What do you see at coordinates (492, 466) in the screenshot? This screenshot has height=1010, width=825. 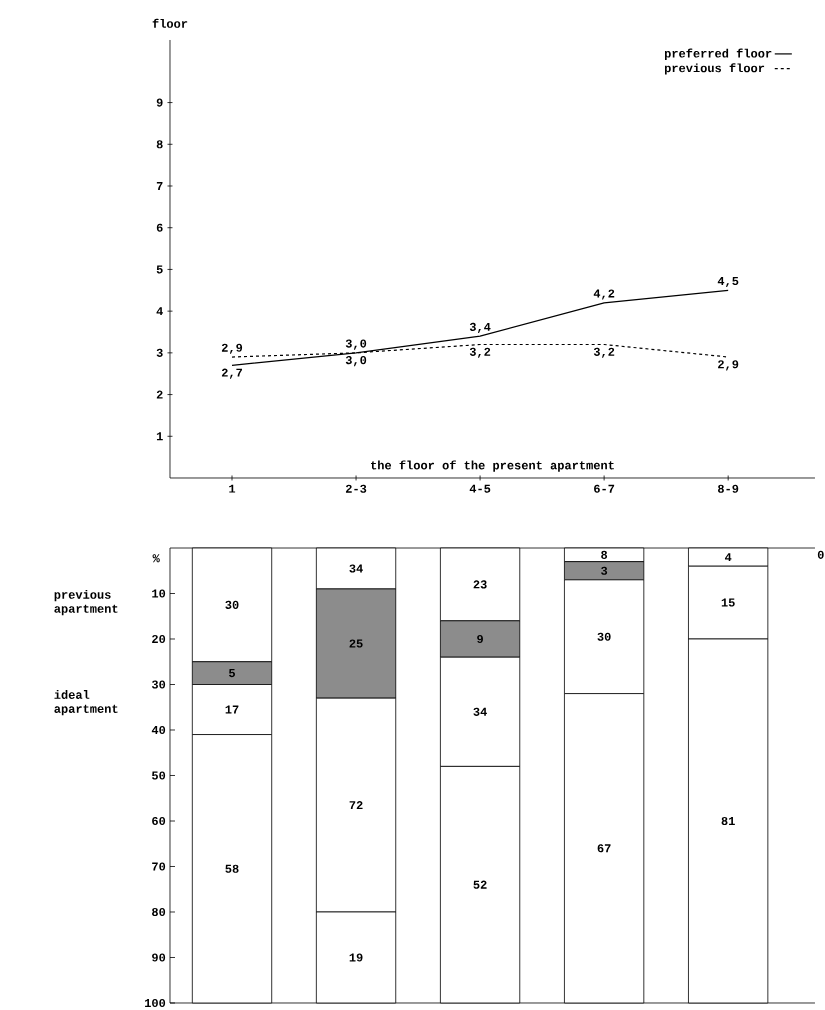 I see `x-axis-title: the floor of the present apartment` at bounding box center [492, 466].